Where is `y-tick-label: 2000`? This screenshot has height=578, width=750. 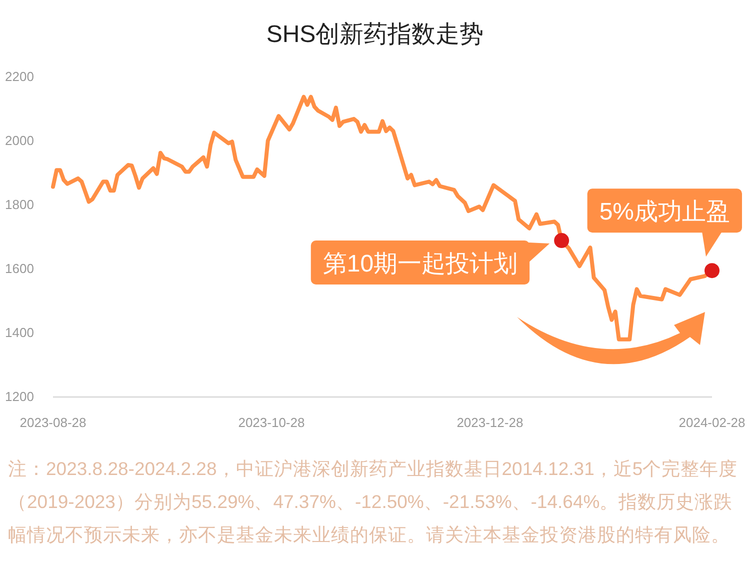
y-tick-label: 2000 is located at coordinates (19, 140).